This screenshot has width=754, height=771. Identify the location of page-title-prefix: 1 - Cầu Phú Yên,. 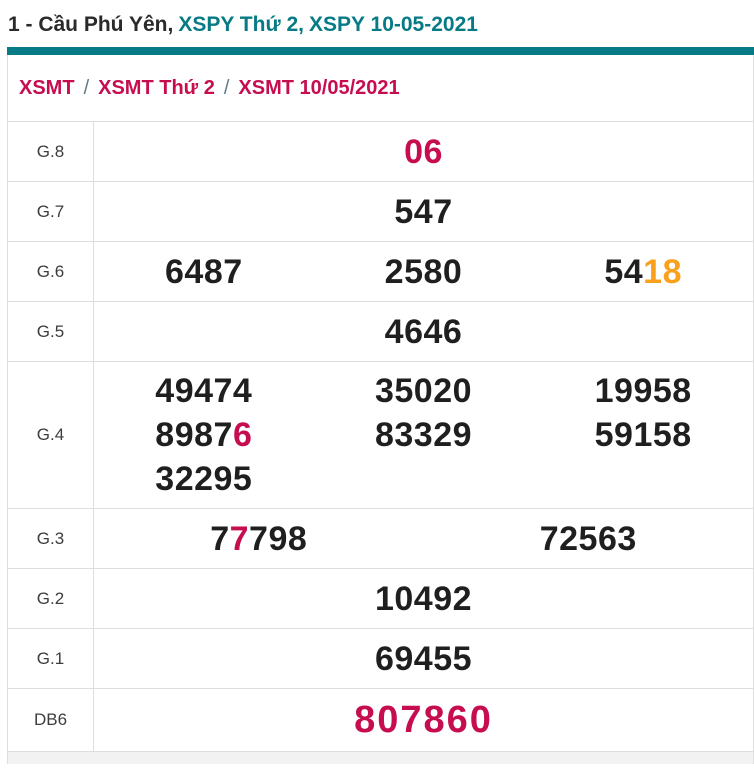
(91, 24).